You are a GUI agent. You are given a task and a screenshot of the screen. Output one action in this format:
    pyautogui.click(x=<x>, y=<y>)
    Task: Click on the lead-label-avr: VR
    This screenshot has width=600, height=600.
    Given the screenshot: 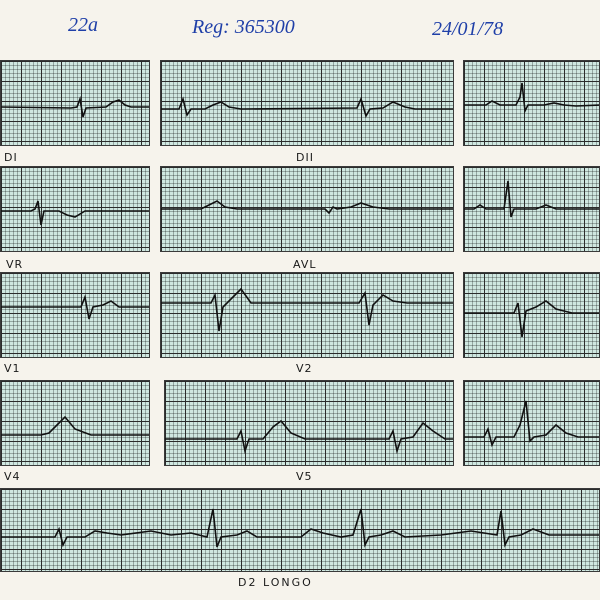 What is the action you would take?
    pyautogui.click(x=15, y=264)
    